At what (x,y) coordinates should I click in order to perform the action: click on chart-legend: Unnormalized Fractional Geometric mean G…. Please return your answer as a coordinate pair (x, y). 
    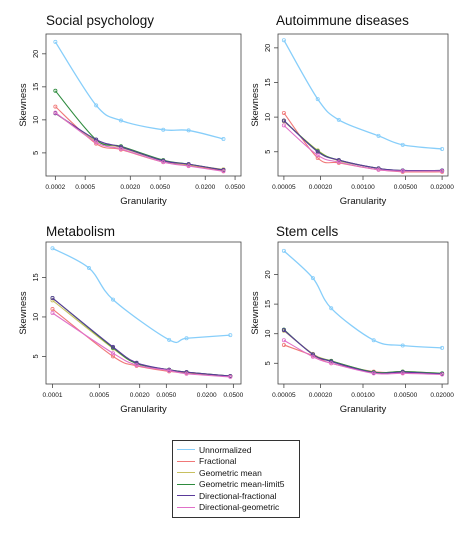
    Looking at the image, I should click on (236, 479).